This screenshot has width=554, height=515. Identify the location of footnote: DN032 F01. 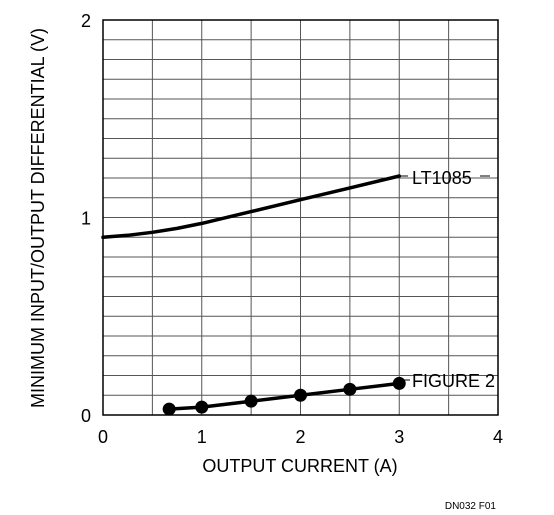
(471, 506).